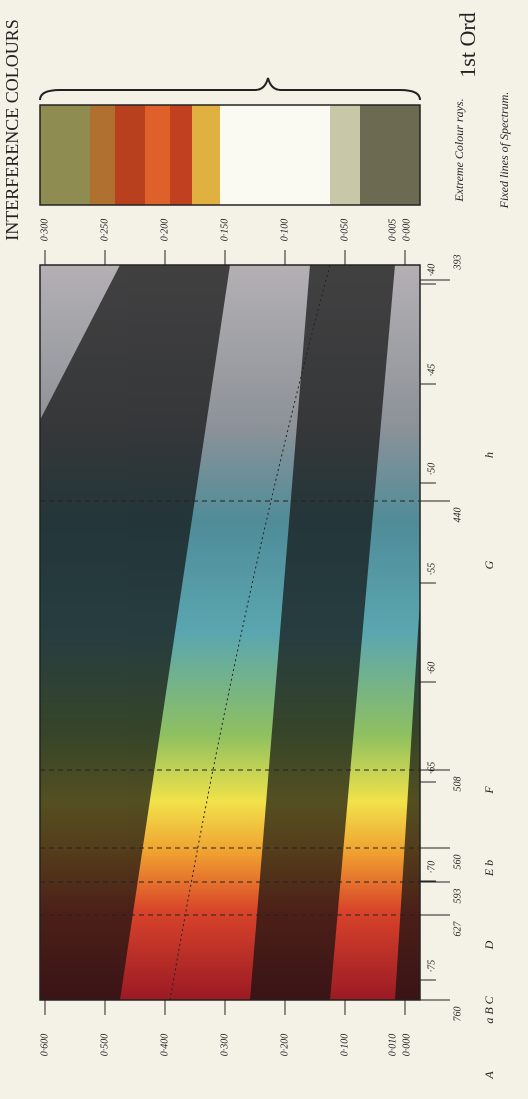 The width and height of the screenshot is (528, 1099). Describe the element at coordinates (104, 230) in the screenshot. I see `upper-axis-label: 0·250` at that location.